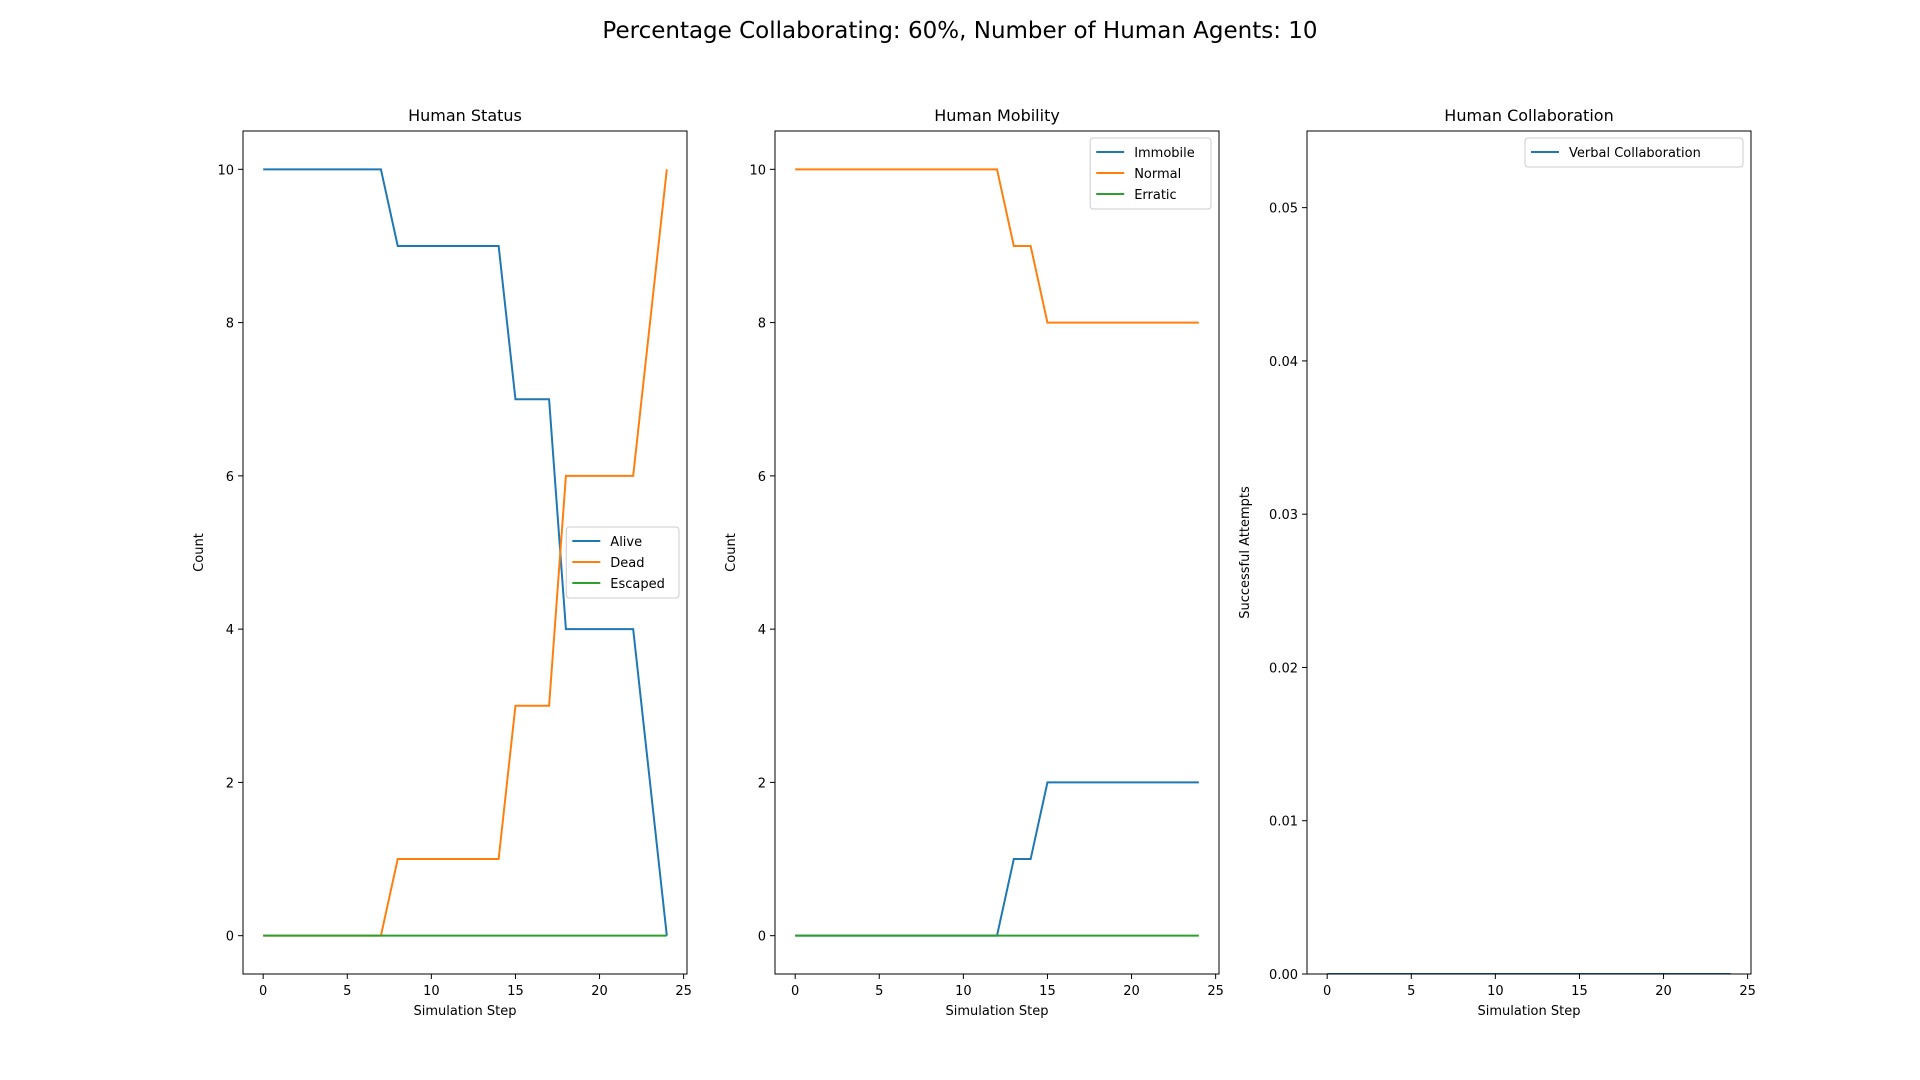 The image size is (1920, 1080). What do you see at coordinates (1157, 174) in the screenshot?
I see `legend-entry: Normal` at bounding box center [1157, 174].